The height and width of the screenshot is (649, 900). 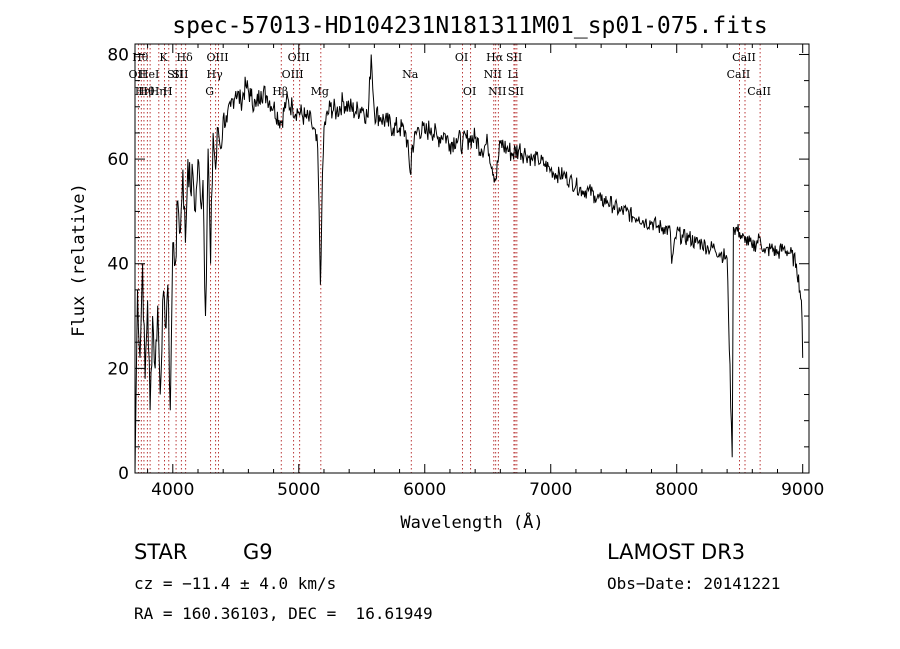 What do you see at coordinates (495, 57) in the screenshot?
I see `spectral-line-label: Hα` at bounding box center [495, 57].